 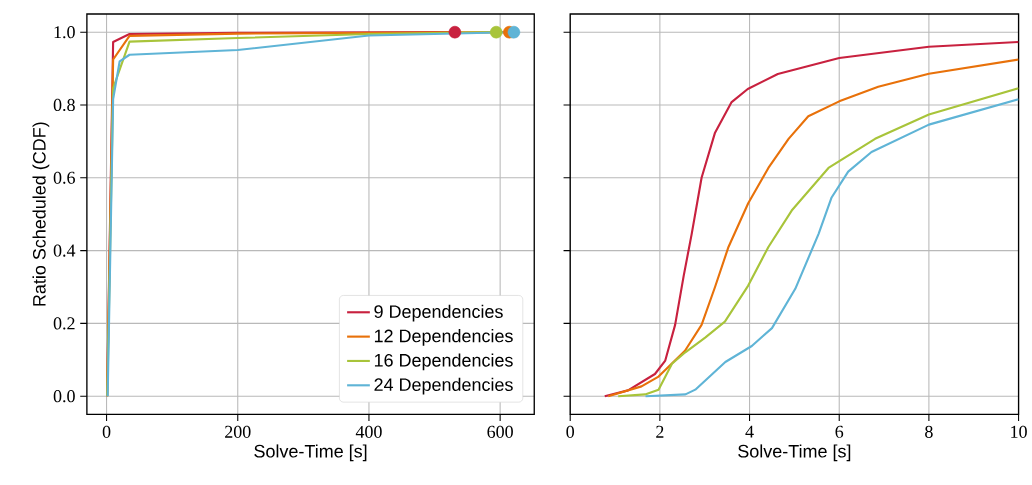 What do you see at coordinates (238, 431) in the screenshot?
I see `x-tick-label: 200` at bounding box center [238, 431].